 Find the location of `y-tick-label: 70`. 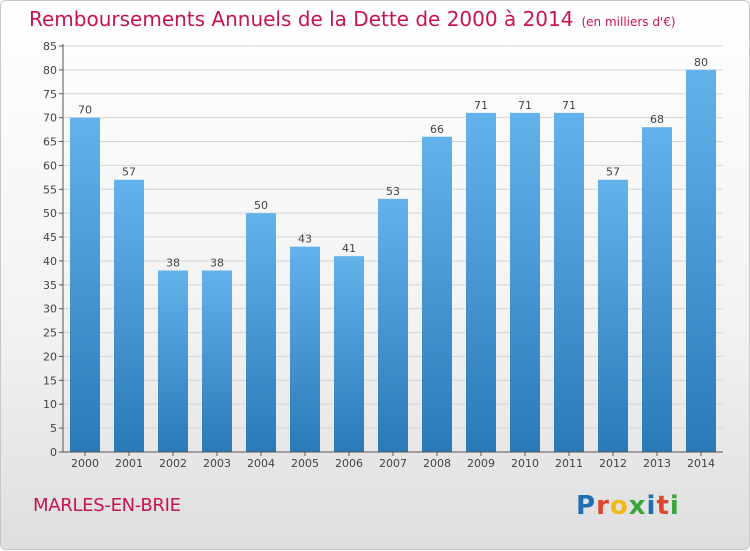

y-tick-label: 70 is located at coordinates (50, 118).